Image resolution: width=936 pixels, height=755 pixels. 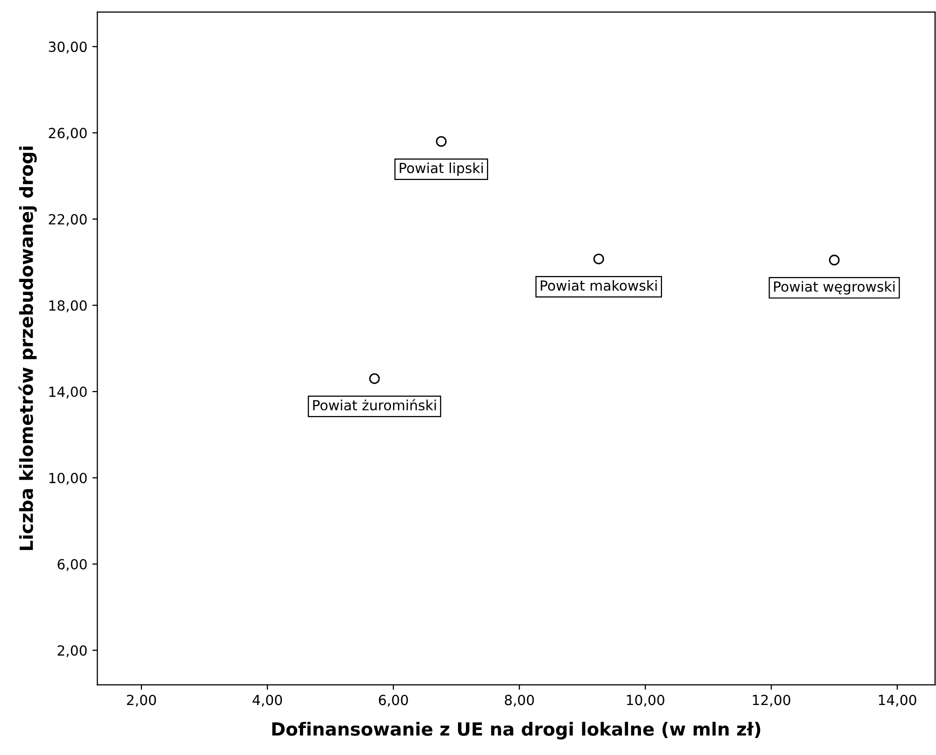 What do you see at coordinates (72, 651) in the screenshot?
I see `y-tick-label: 2,00` at bounding box center [72, 651].